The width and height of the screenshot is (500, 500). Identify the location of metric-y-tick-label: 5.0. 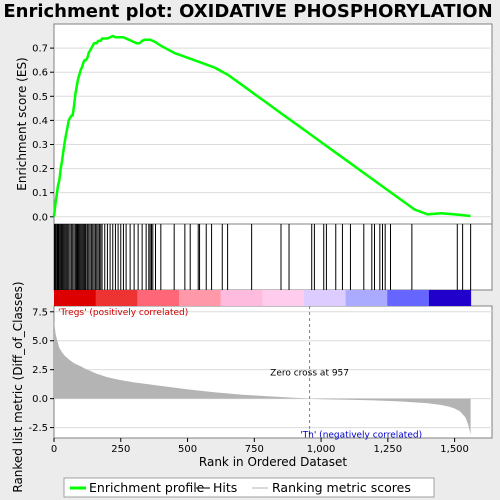
(40, 341).